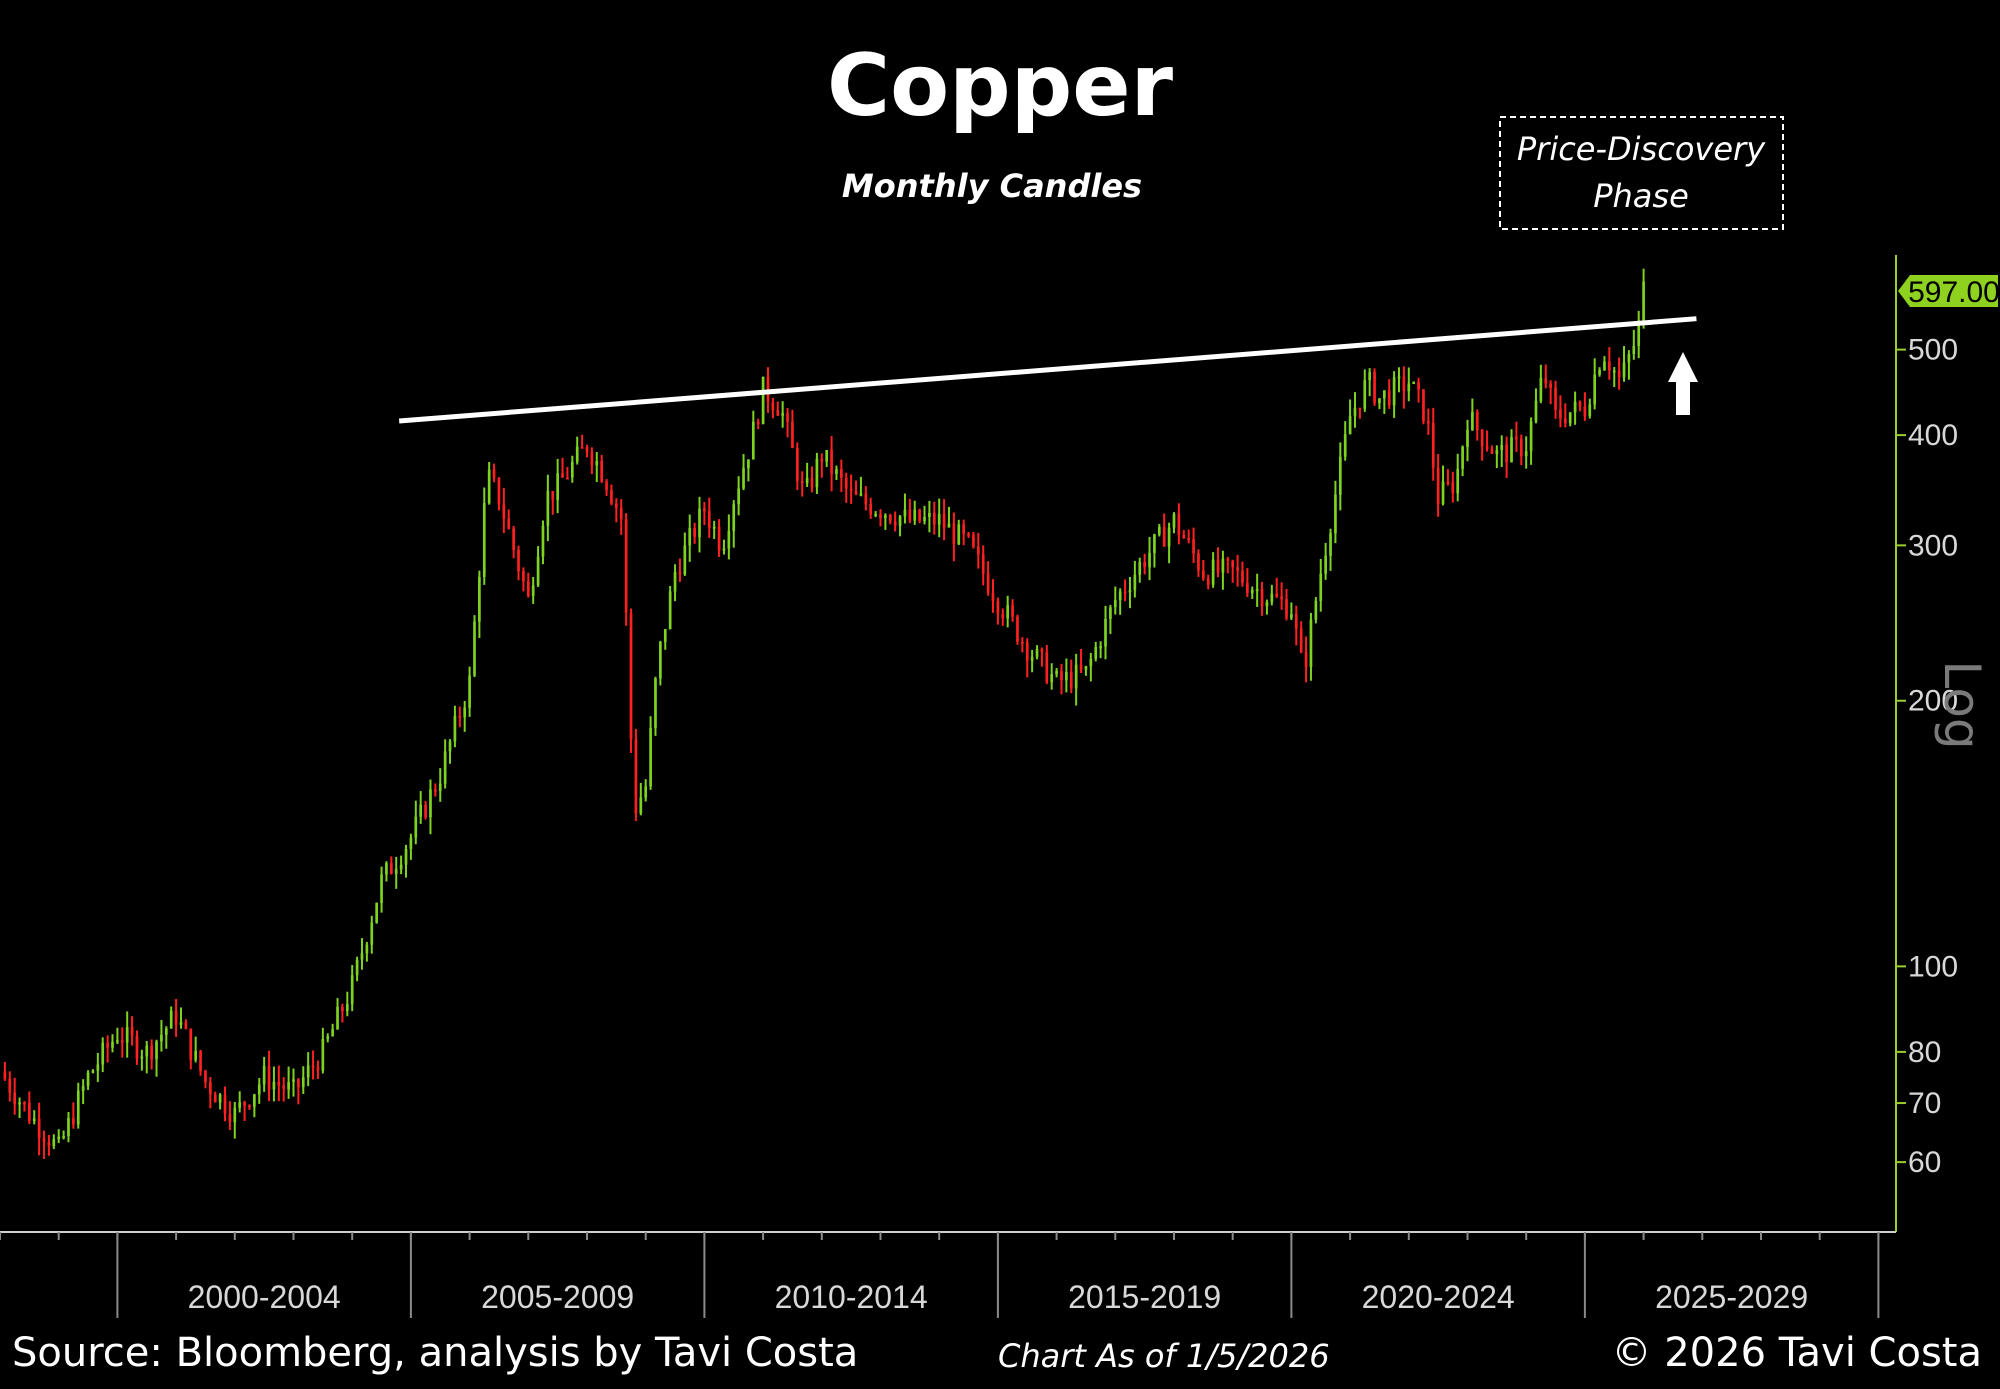  Describe the element at coordinates (1047, 370) in the screenshot. I see `trendline` at that location.